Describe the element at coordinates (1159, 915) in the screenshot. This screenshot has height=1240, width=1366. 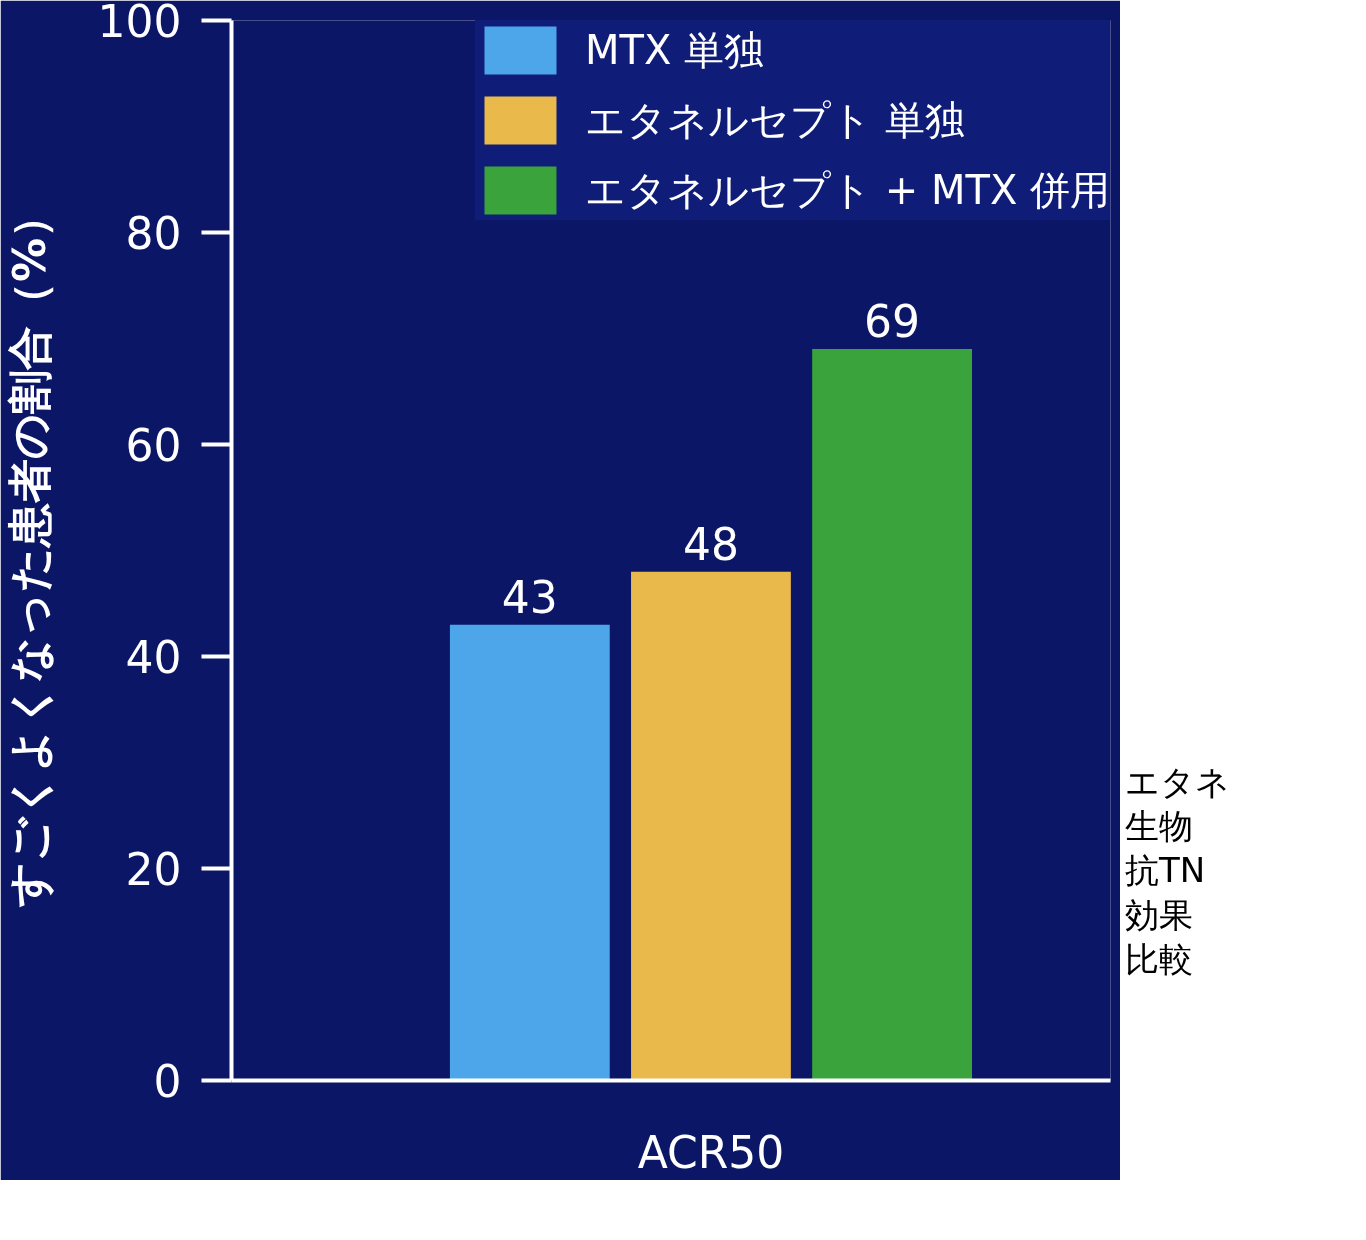
I see `text: 効果` at that location.